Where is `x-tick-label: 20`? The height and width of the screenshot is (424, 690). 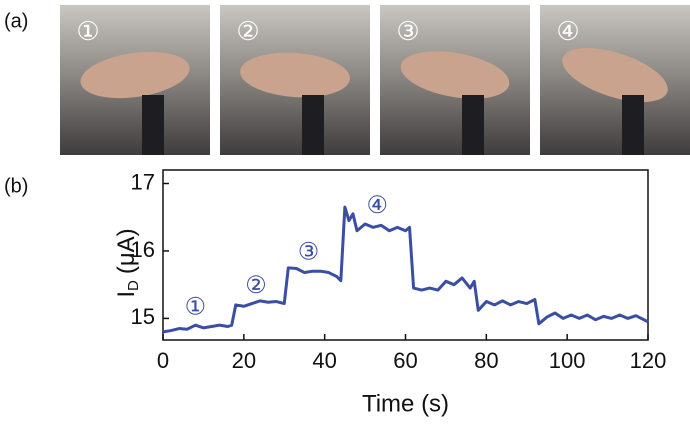
x-tick-label: 20 is located at coordinates (244, 360).